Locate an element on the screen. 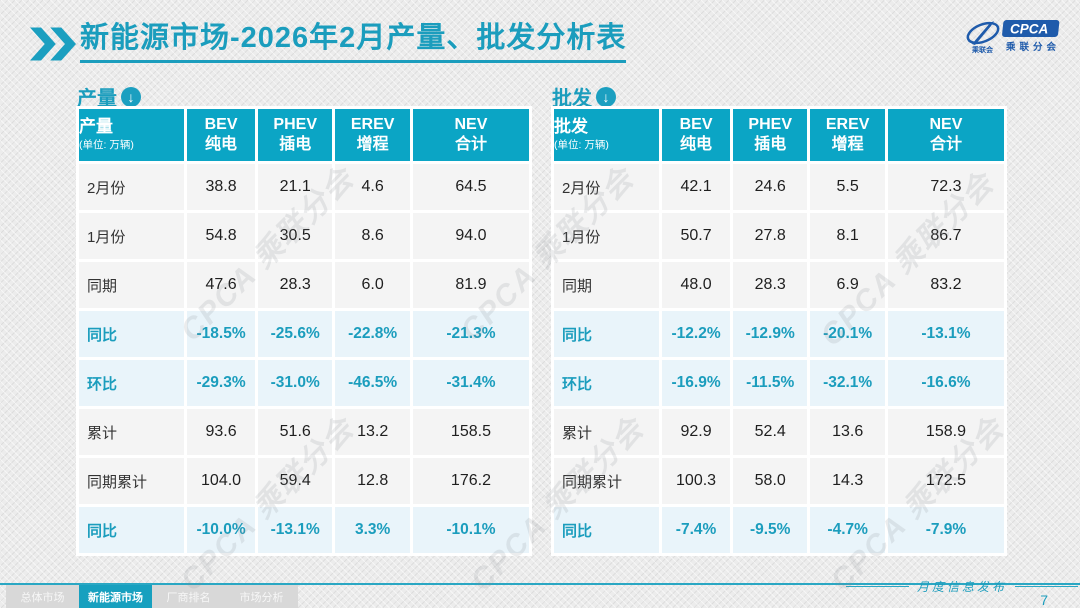  table-row: 同比 -7.4% -9.5% -4.7% -7.9% is located at coordinates (779, 530).